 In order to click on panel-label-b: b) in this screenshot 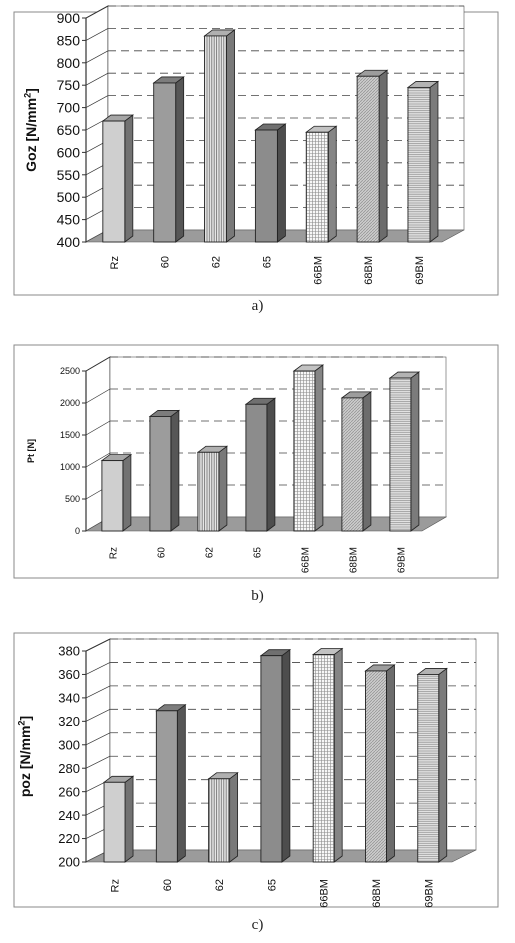, I will do `click(257, 596)`.